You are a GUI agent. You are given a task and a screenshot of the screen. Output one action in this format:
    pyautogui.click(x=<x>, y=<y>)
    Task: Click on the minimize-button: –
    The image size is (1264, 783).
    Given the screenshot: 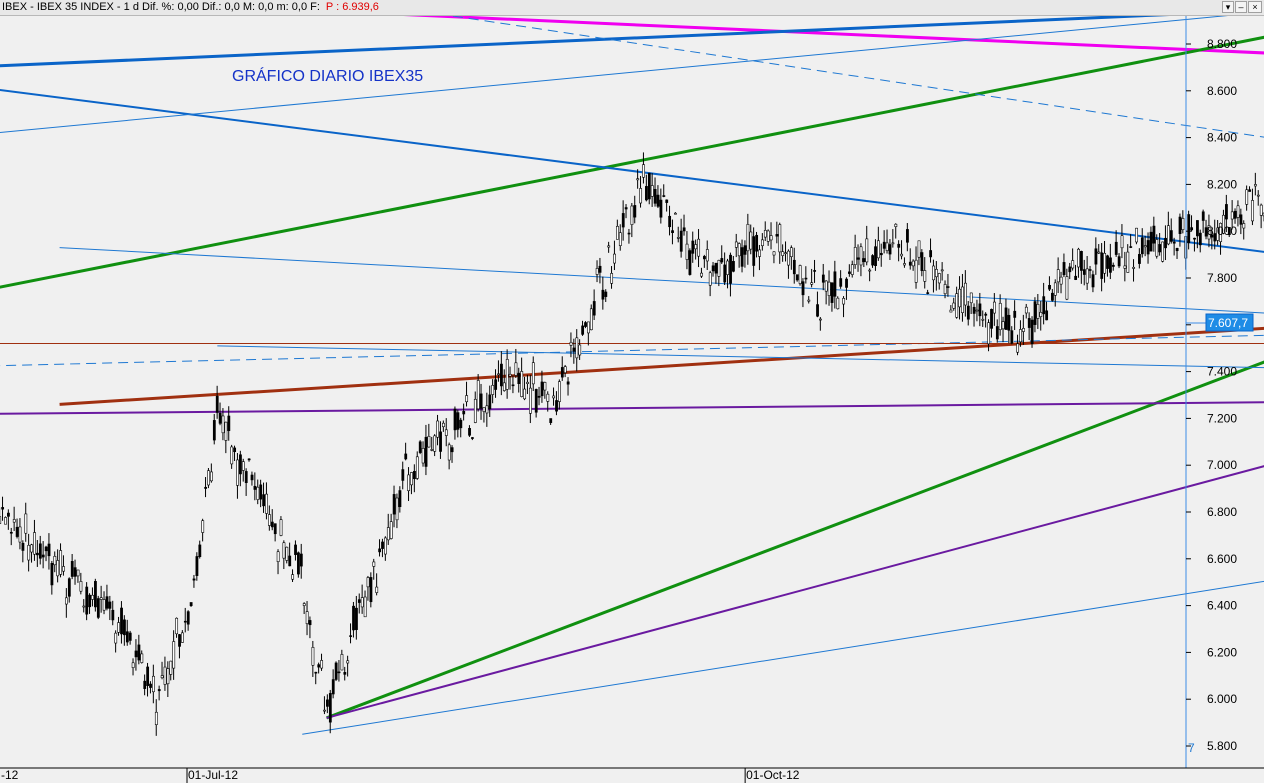 What is the action you would take?
    pyautogui.click(x=1241, y=7)
    